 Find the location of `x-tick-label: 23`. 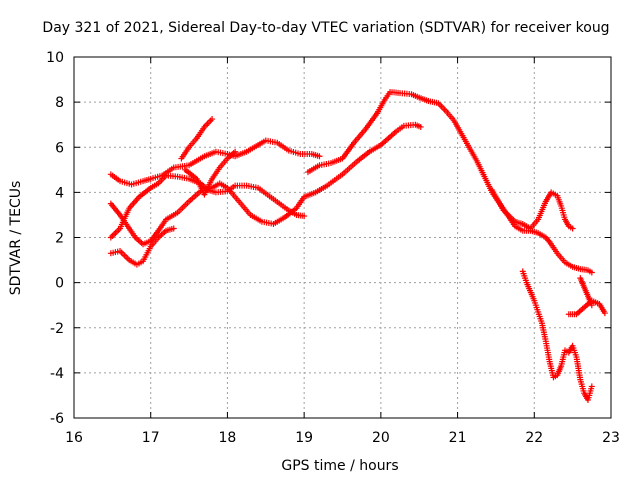

x-tick-label: 23 is located at coordinates (611, 438).